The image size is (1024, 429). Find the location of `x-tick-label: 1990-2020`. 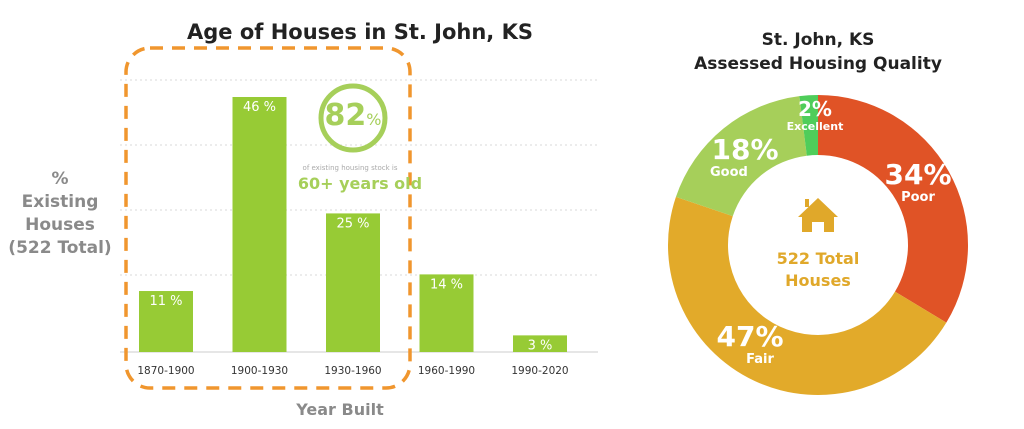

x-tick-label: 1990-2020 is located at coordinates (539, 371).